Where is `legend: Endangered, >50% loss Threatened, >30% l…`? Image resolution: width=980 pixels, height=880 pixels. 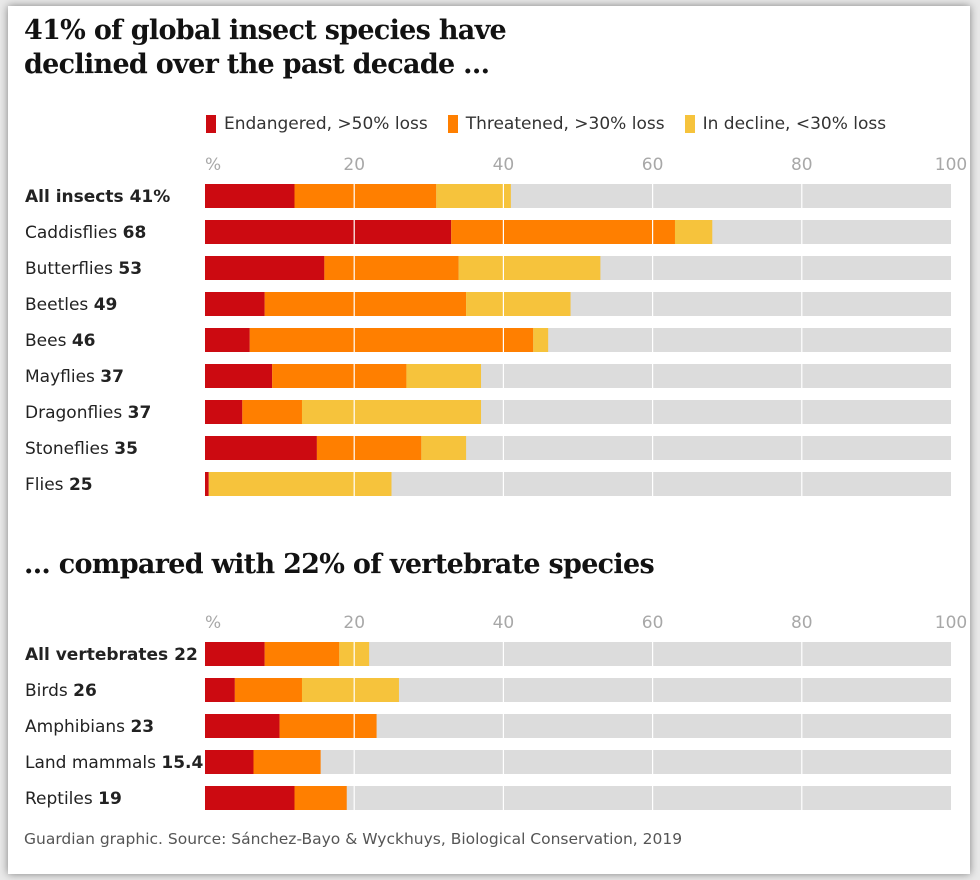 legend: Endangered, >50% loss Threatened, >30% l… is located at coordinates (556, 124).